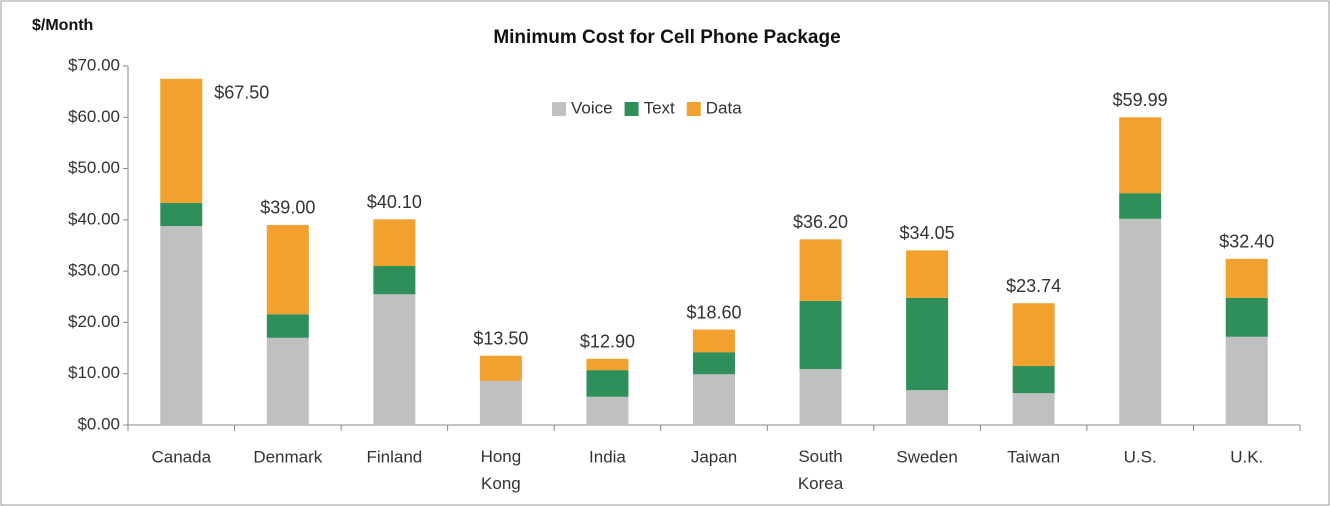  I want to click on total-label: $18.60, so click(713, 312).